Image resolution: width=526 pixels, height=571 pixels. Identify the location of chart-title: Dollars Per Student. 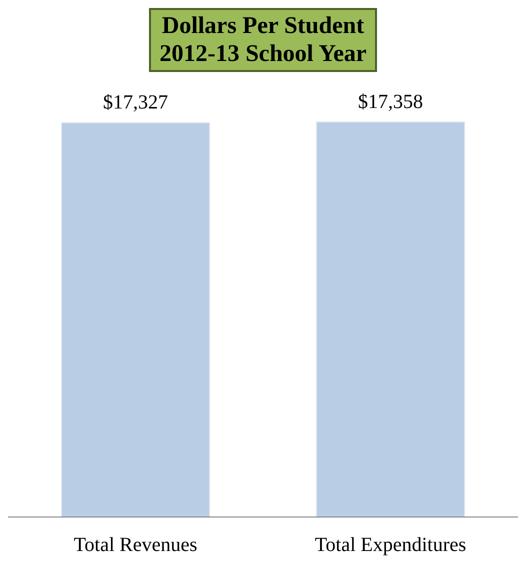
(263, 26).